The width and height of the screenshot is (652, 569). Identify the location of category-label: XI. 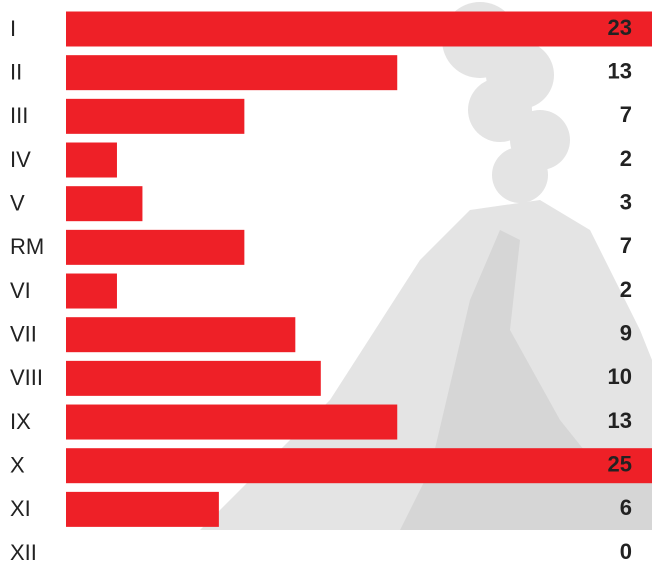
(20, 508).